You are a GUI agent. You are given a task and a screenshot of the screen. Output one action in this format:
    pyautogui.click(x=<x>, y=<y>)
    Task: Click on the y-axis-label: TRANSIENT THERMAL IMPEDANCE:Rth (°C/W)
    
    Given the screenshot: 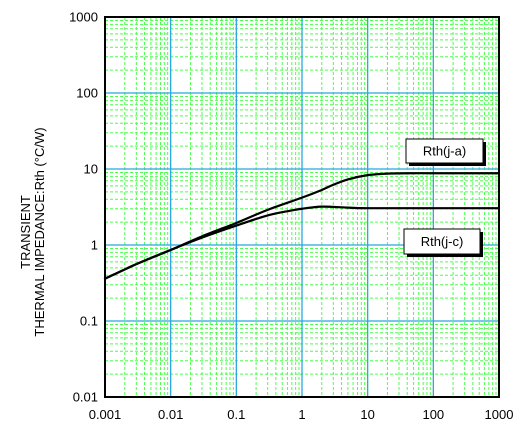 What is the action you would take?
    pyautogui.click(x=32, y=231)
    